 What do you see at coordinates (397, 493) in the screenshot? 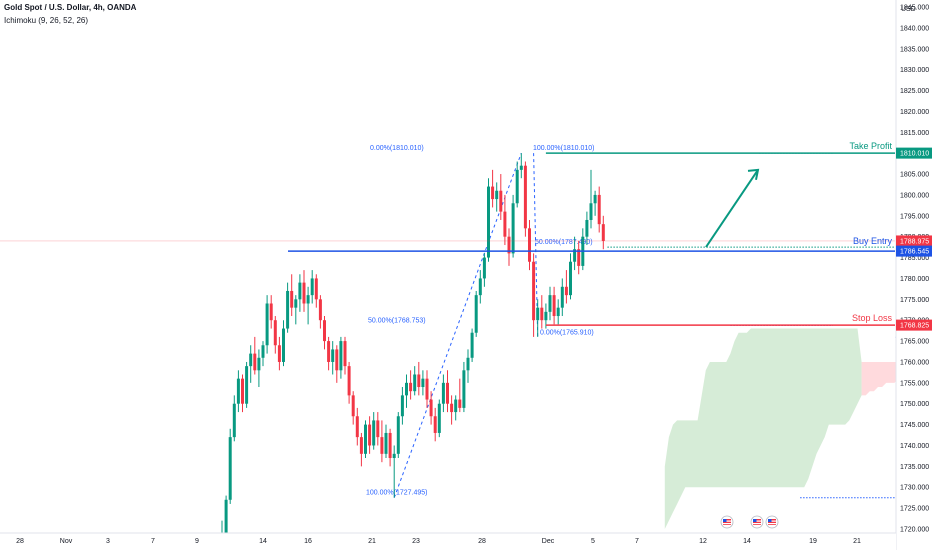
I see `fib-label: 100.00%(1727.495)` at bounding box center [397, 493].